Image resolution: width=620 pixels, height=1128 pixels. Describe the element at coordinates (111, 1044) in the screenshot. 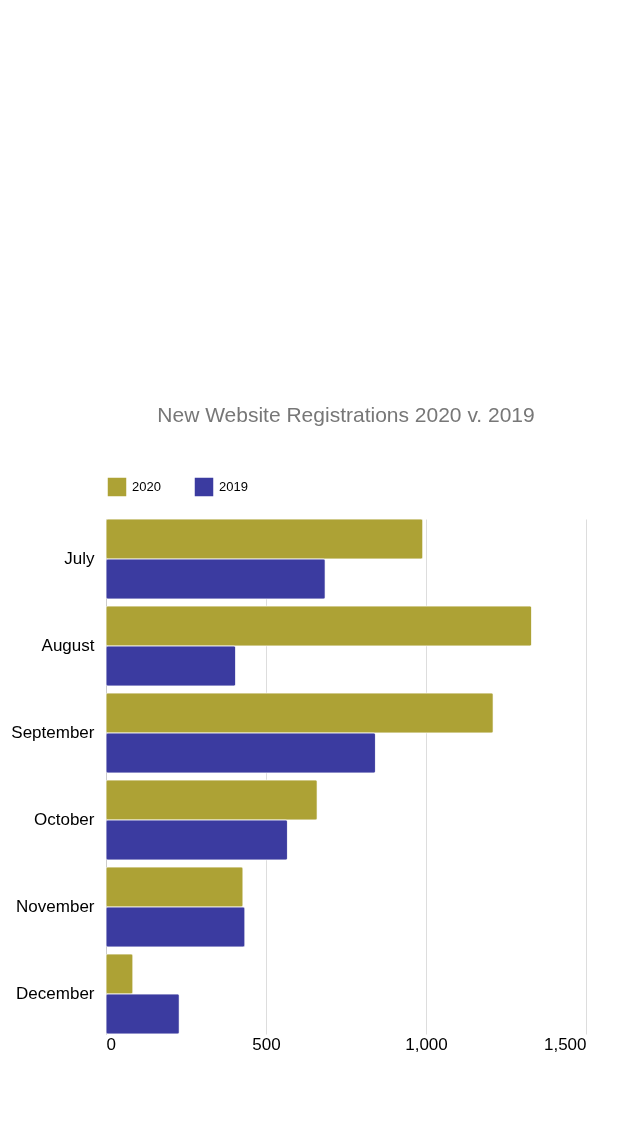

I see `x-tick-label: 0` at that location.